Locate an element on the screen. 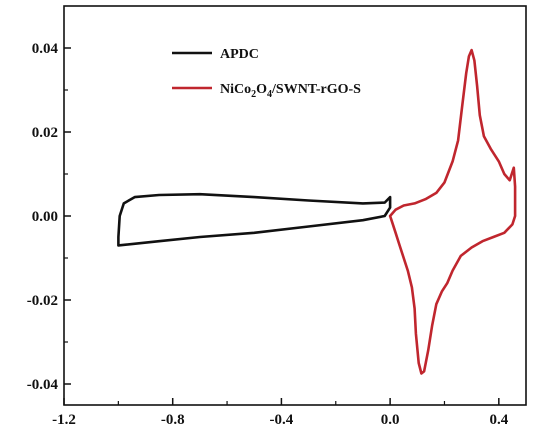  x-tick-label: 0.4 is located at coordinates (498, 420).